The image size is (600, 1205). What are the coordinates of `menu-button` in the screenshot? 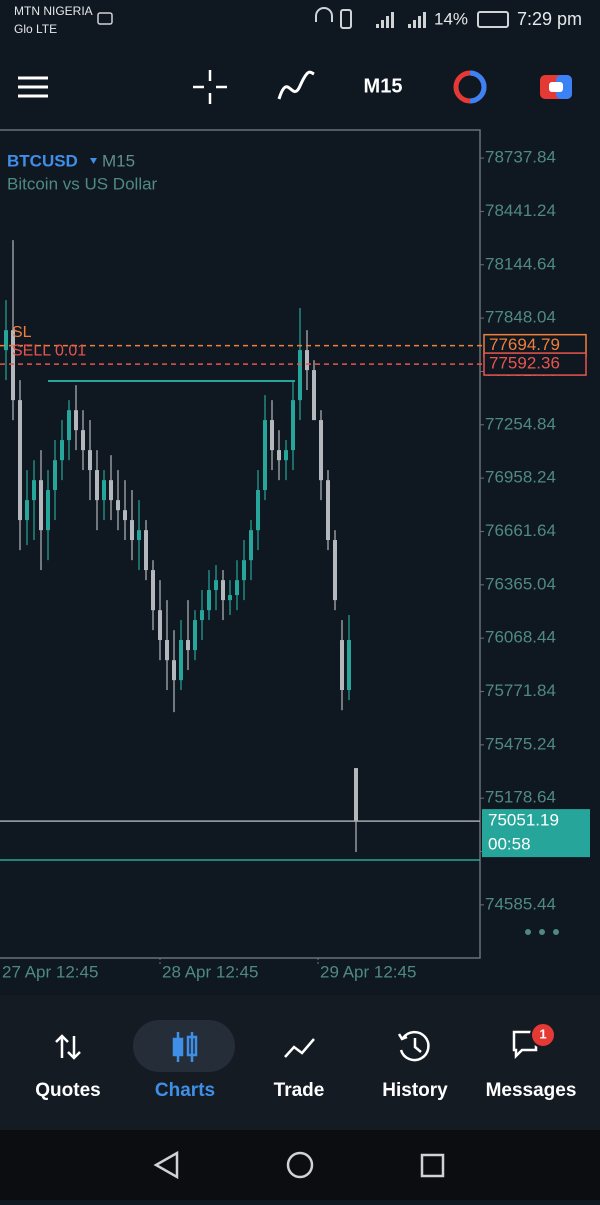 It's located at (33, 87).